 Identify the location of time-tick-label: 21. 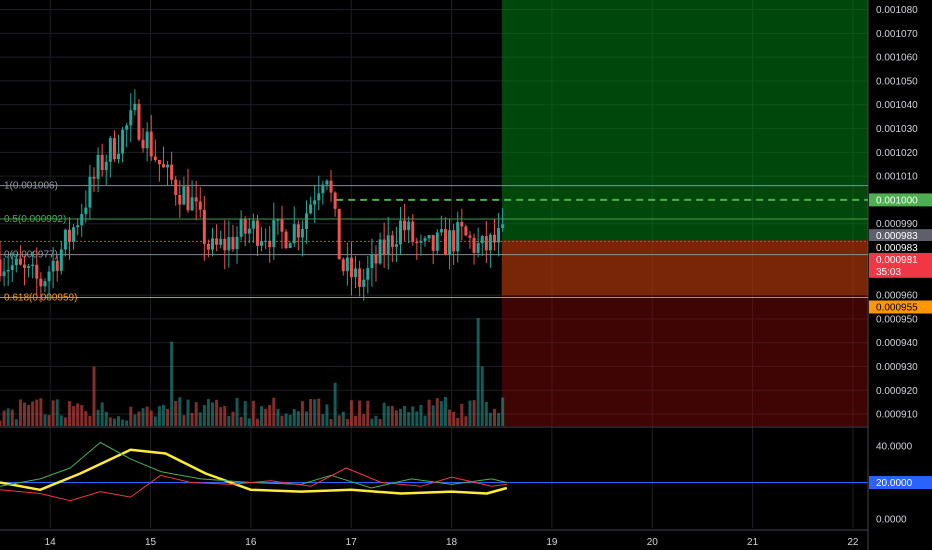
(753, 542).